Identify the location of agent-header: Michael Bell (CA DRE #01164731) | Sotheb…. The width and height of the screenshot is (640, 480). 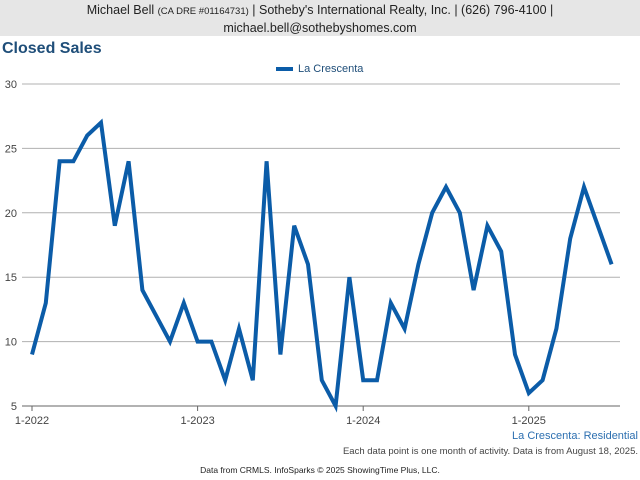
(320, 18).